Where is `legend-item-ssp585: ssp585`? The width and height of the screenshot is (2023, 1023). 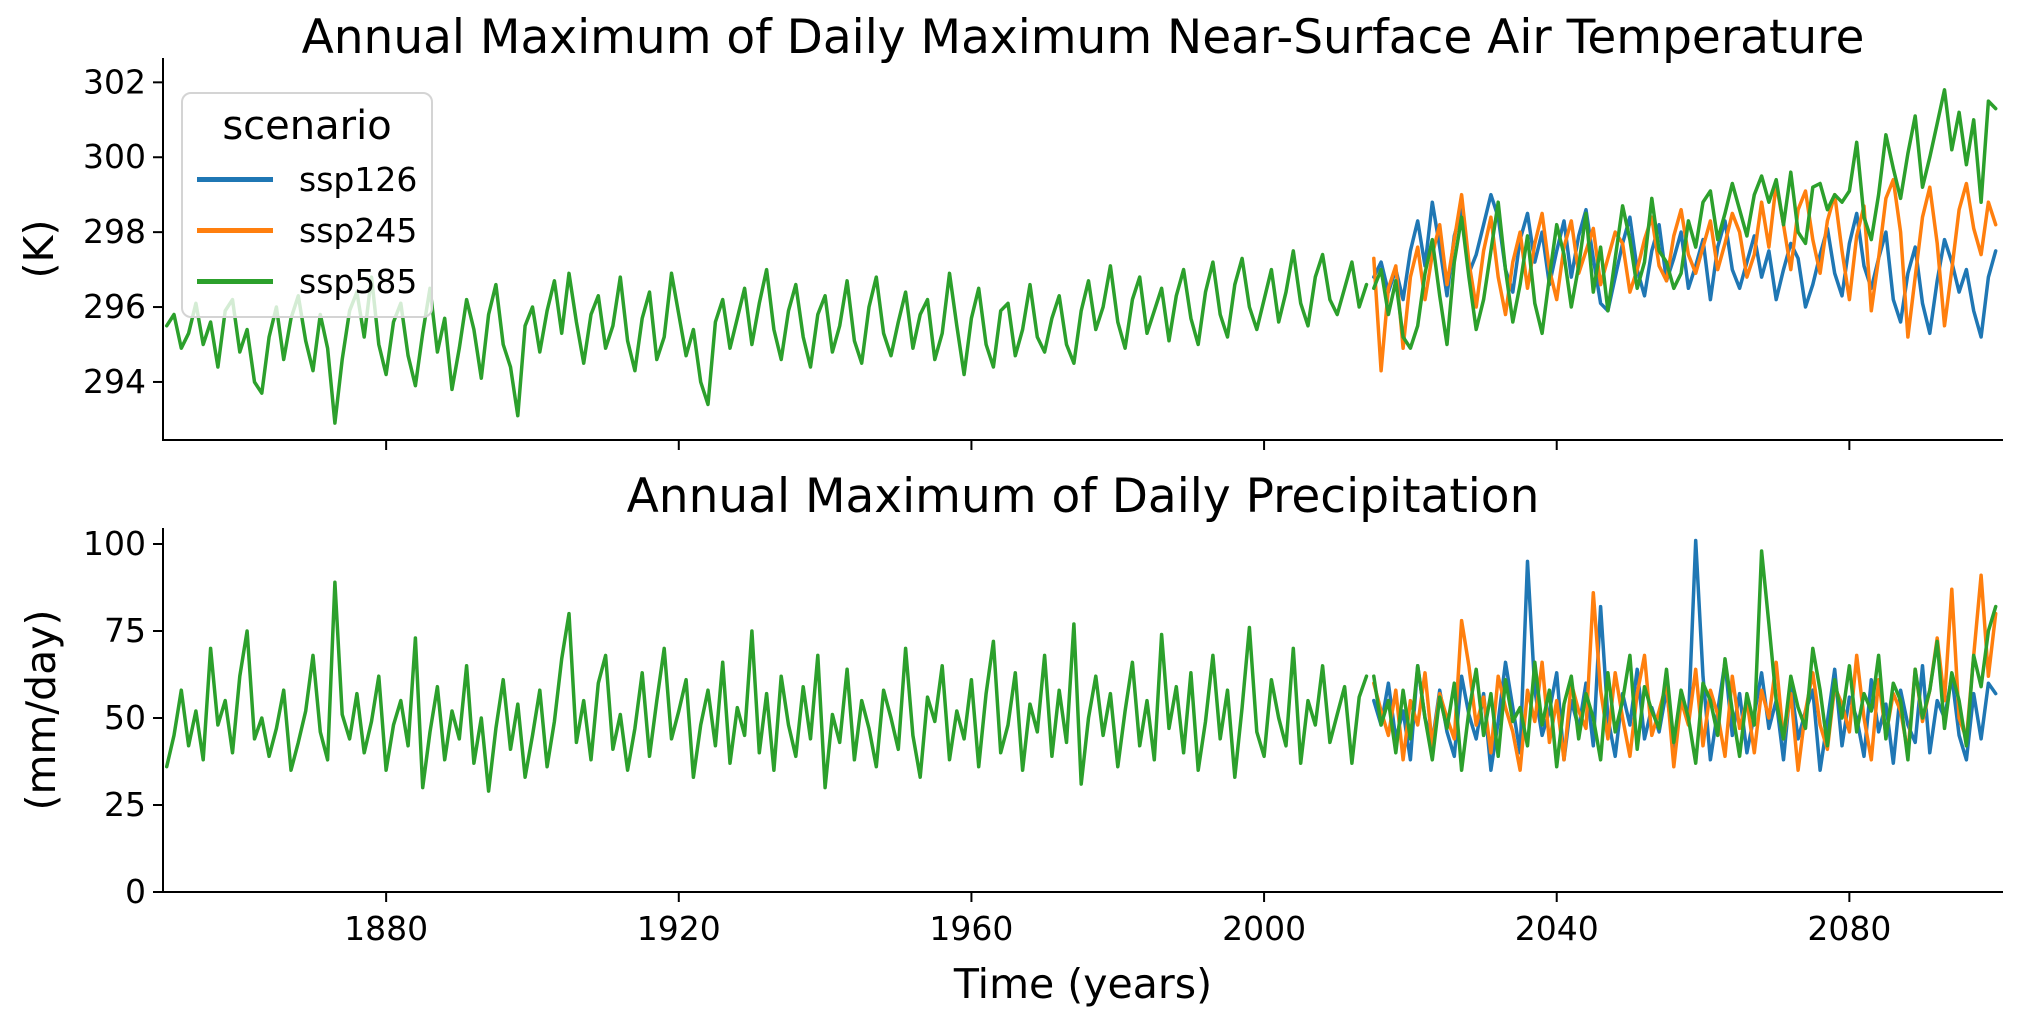
legend-item-ssp585: ssp585 is located at coordinates (307, 281).